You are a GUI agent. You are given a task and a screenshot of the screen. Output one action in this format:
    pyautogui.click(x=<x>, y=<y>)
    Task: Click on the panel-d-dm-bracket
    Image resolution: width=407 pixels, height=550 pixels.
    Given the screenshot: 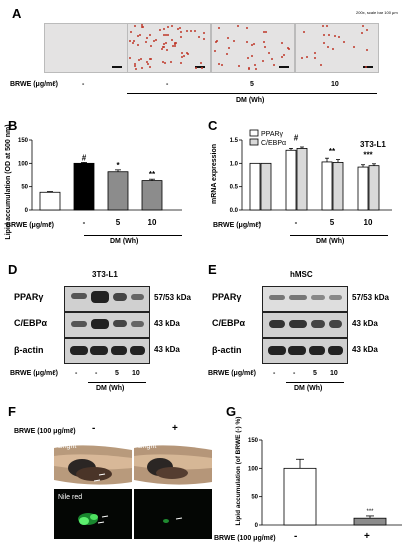 What is the action you would take?
    pyautogui.click(x=117, y=382)
    